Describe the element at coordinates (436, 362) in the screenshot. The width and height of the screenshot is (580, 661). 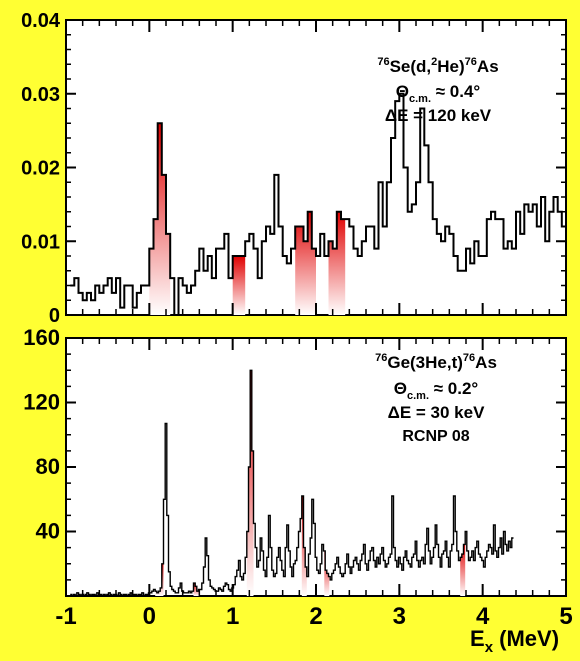
I see `bottom-reaction-label: 76Ge(3He,t)76As` at that location.